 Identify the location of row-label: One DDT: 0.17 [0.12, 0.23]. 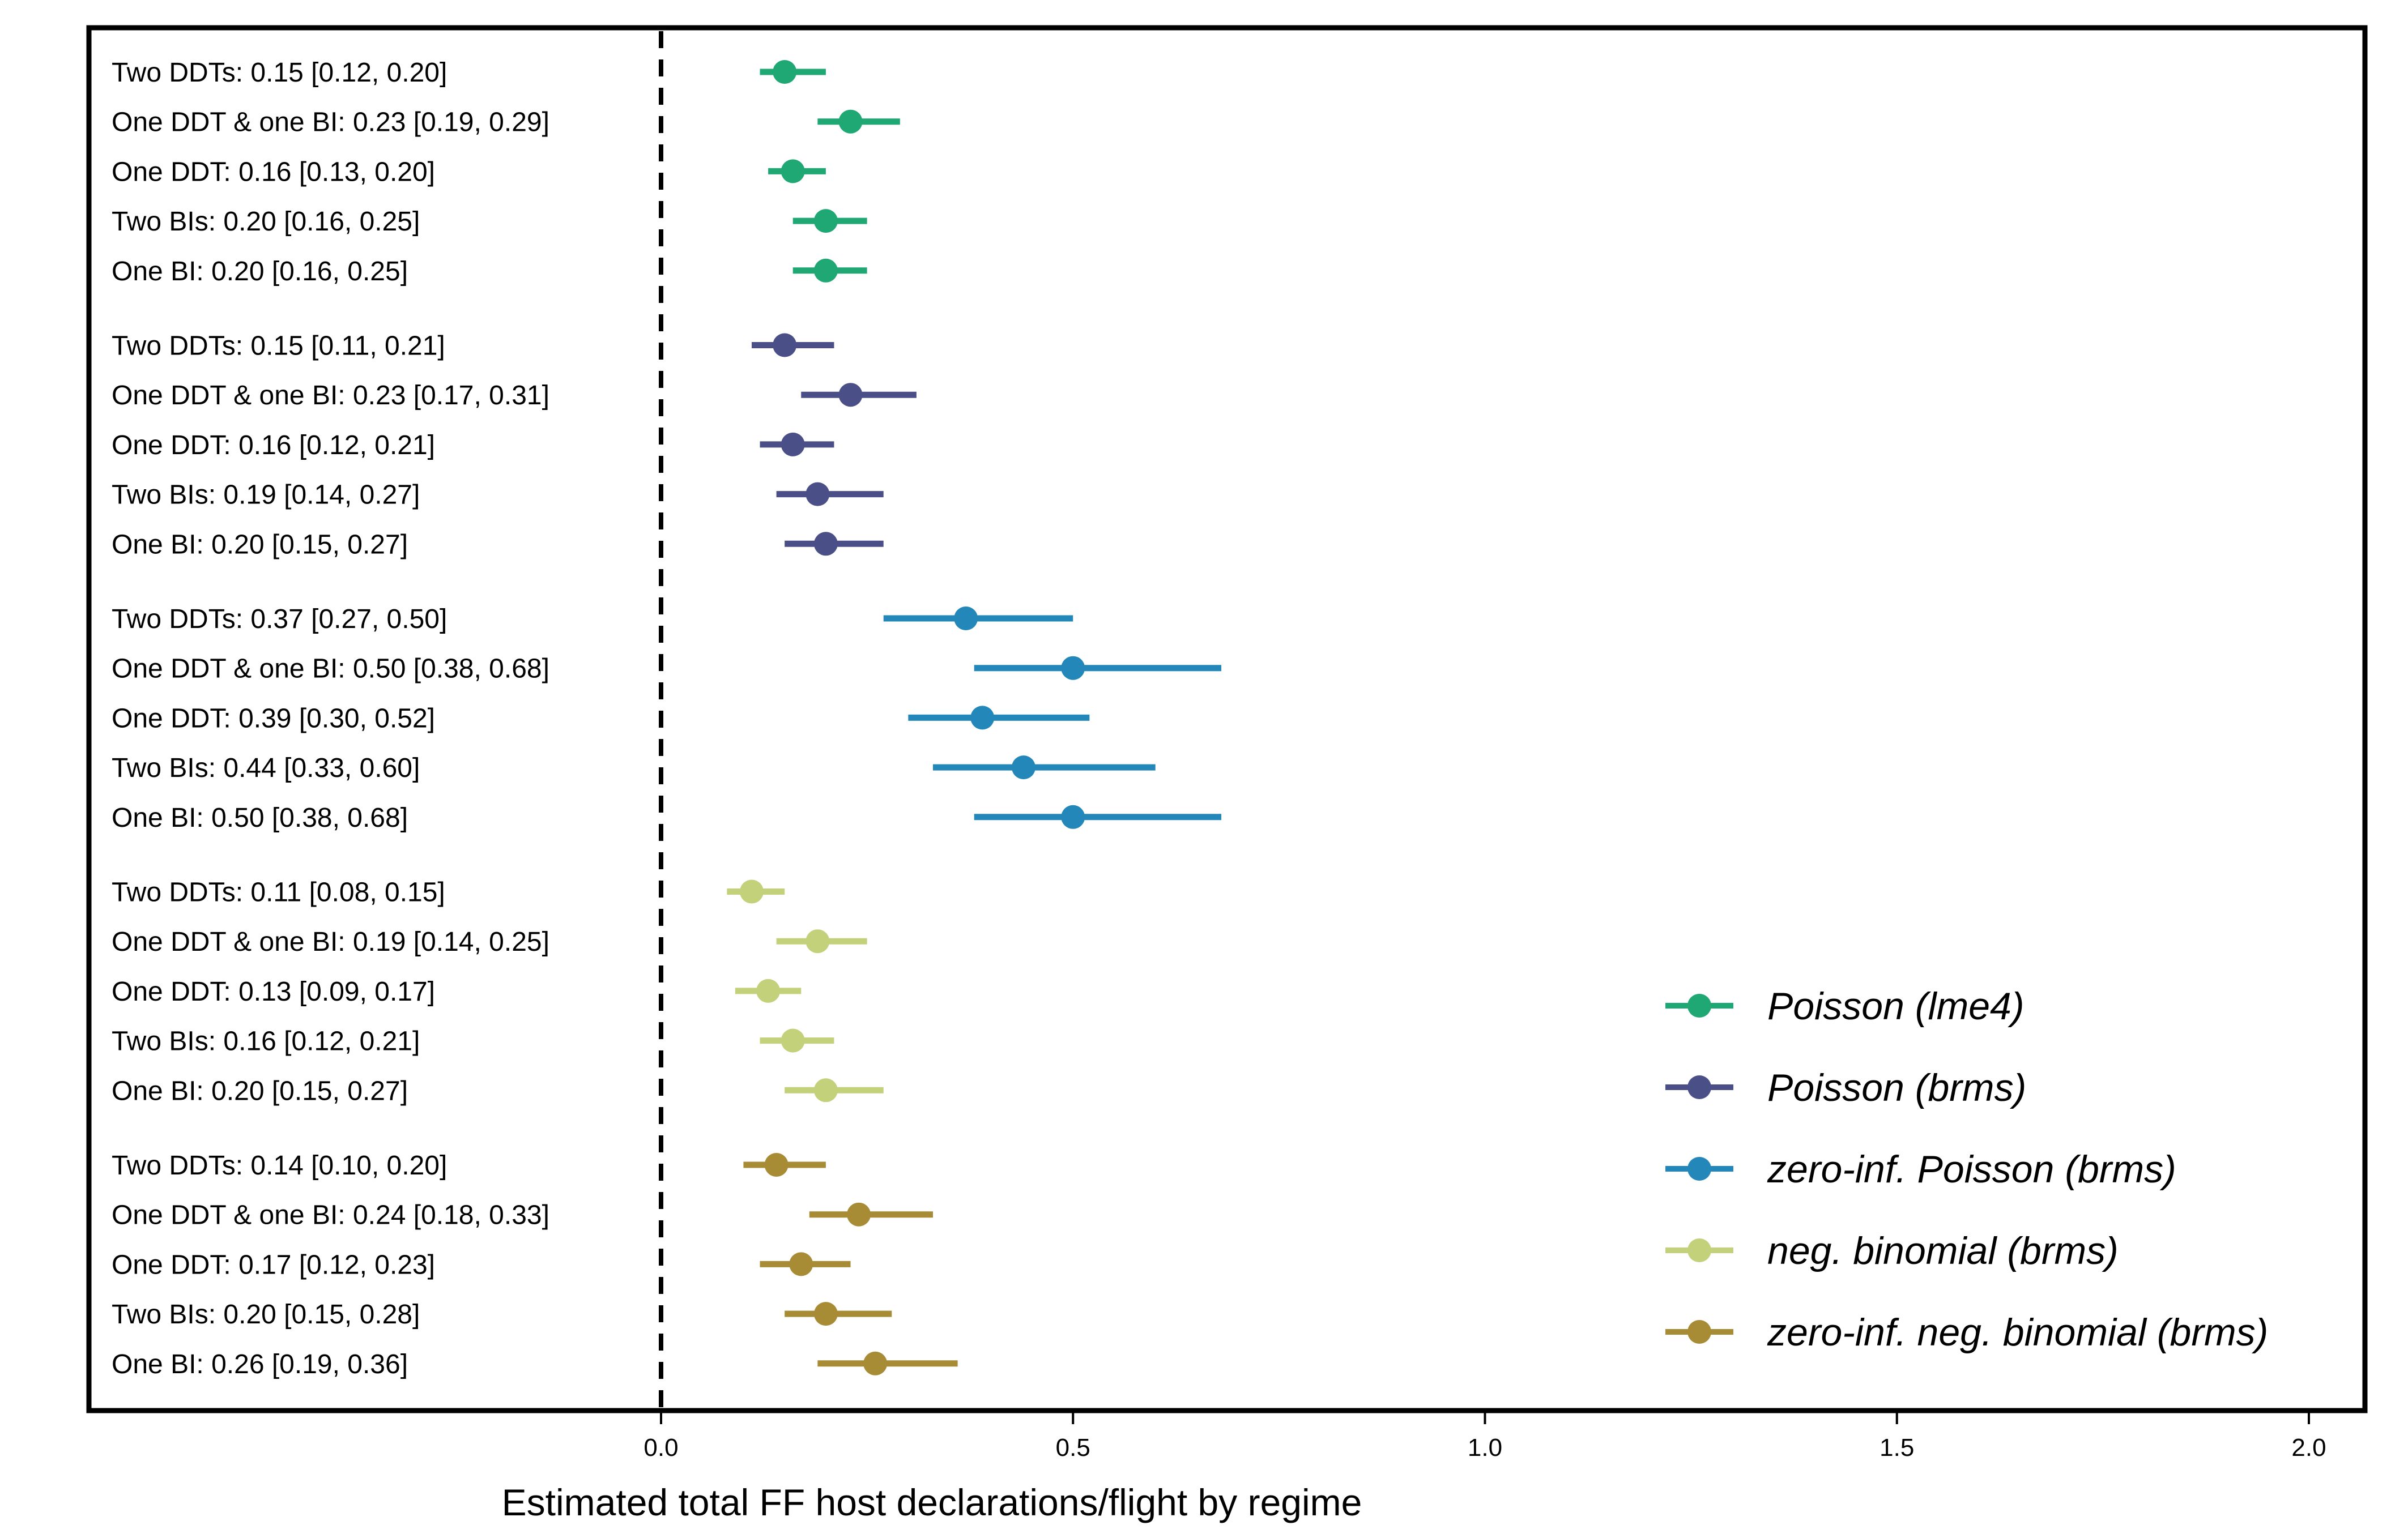
(273, 1265).